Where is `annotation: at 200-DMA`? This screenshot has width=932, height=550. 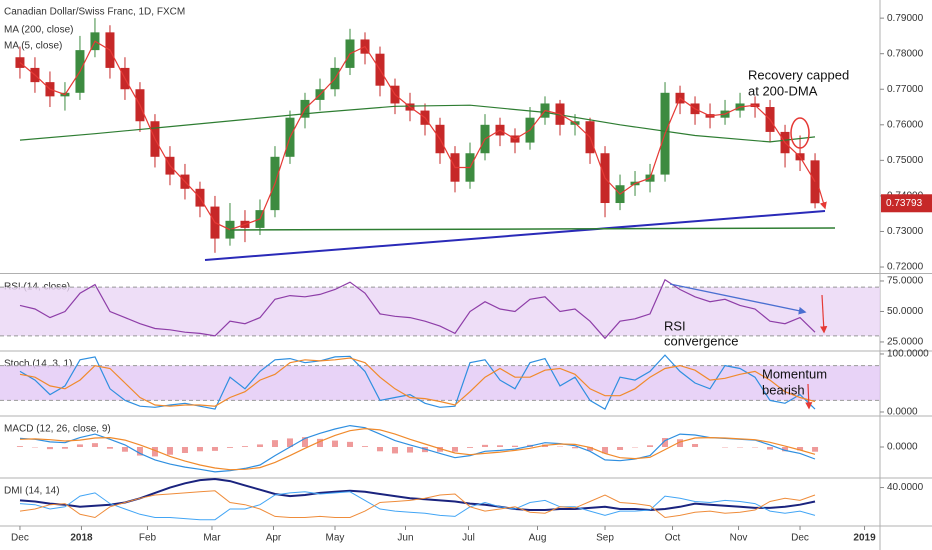 annotation: at 200-DMA is located at coordinates (783, 90).